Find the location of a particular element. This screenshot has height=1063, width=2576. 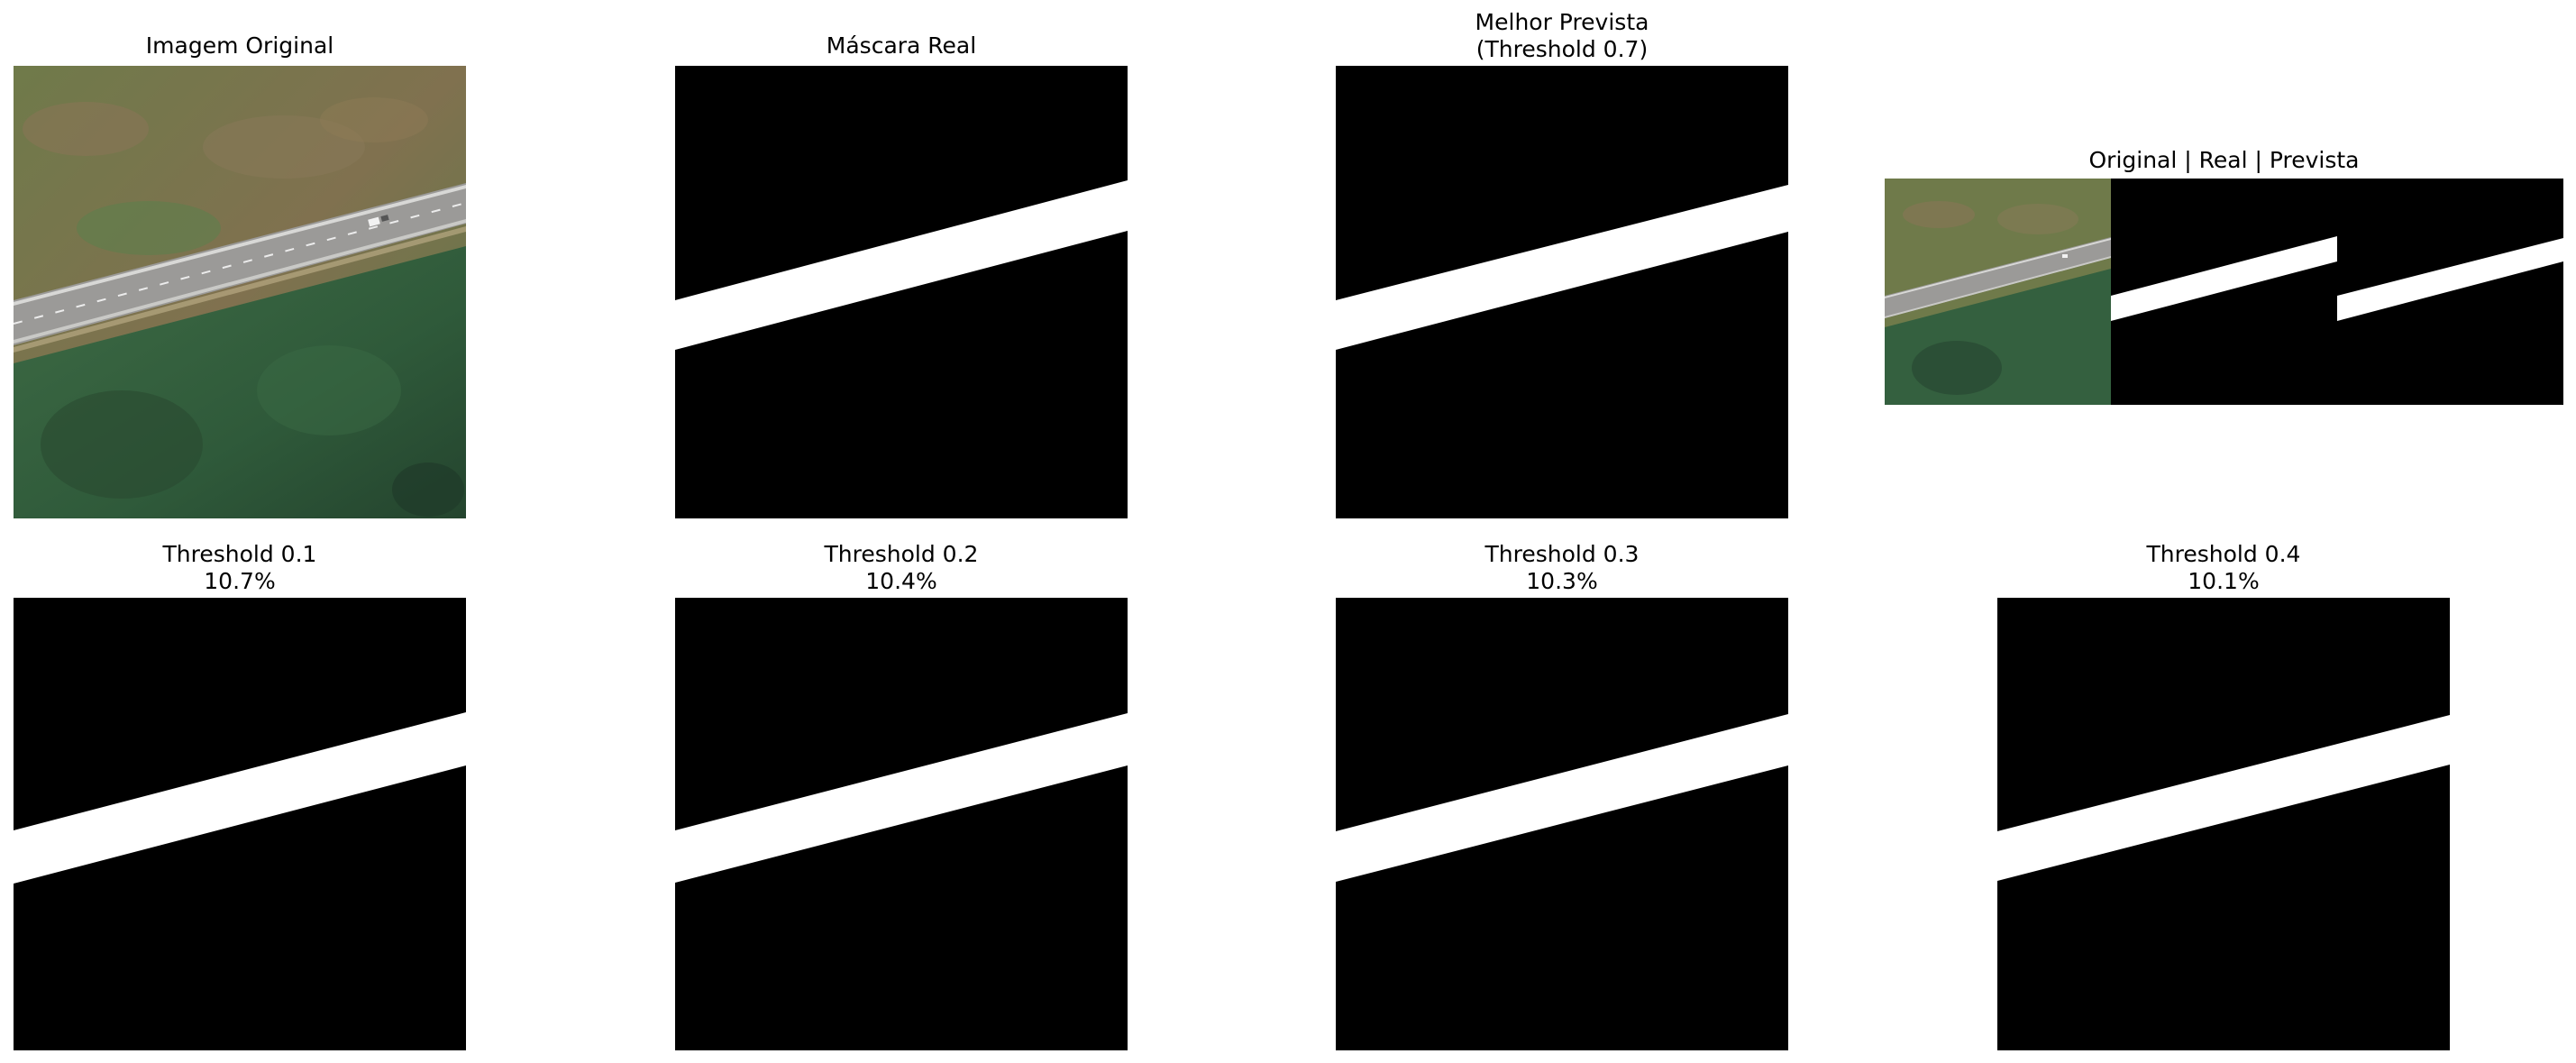

threshold-3-image is located at coordinates (1562, 824).